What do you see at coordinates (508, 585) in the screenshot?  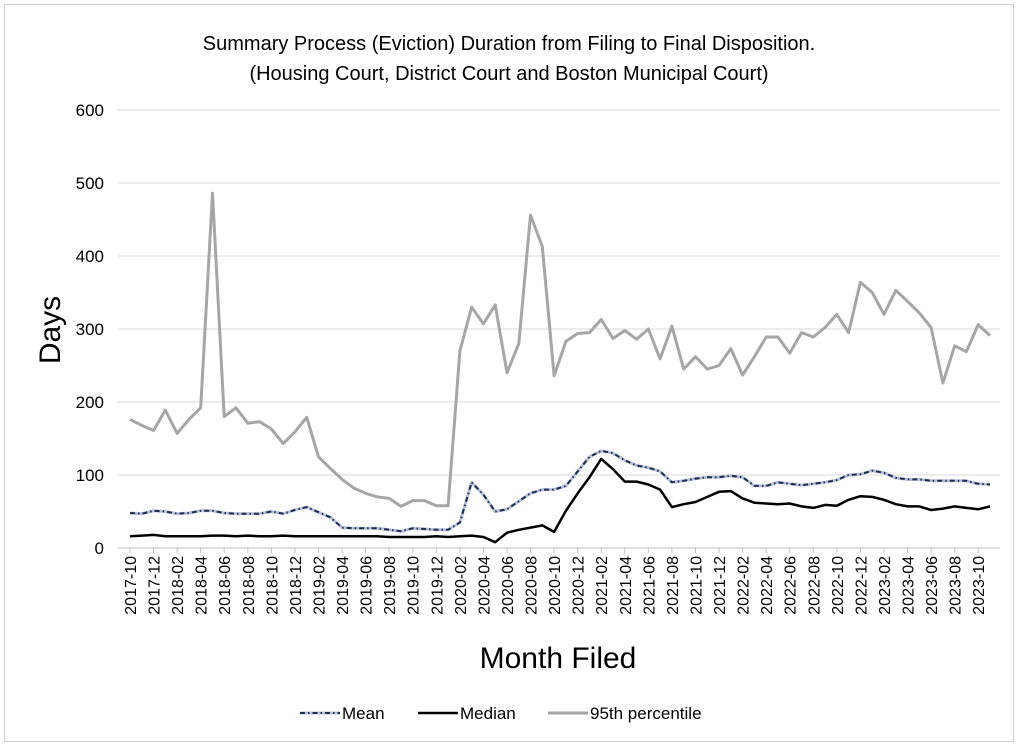 I see `x-tick-label: 2020-06` at bounding box center [508, 585].